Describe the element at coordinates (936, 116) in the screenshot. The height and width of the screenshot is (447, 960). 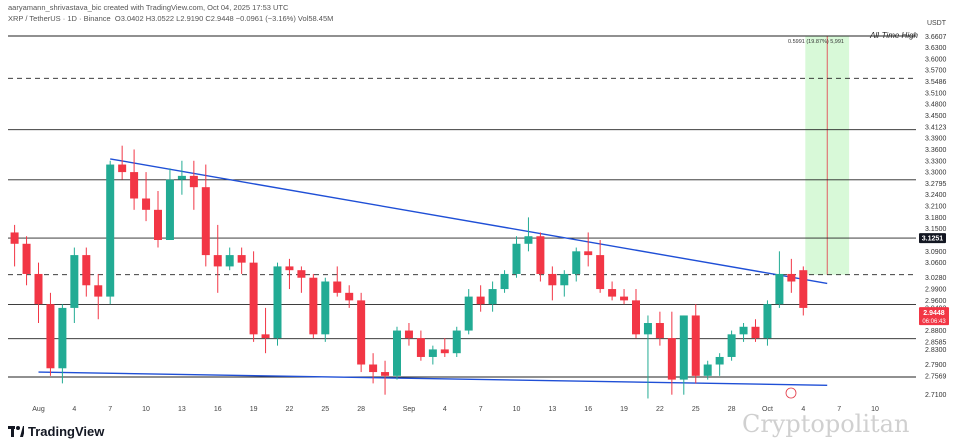
I see `y-tick-label: 3.4500` at that location.